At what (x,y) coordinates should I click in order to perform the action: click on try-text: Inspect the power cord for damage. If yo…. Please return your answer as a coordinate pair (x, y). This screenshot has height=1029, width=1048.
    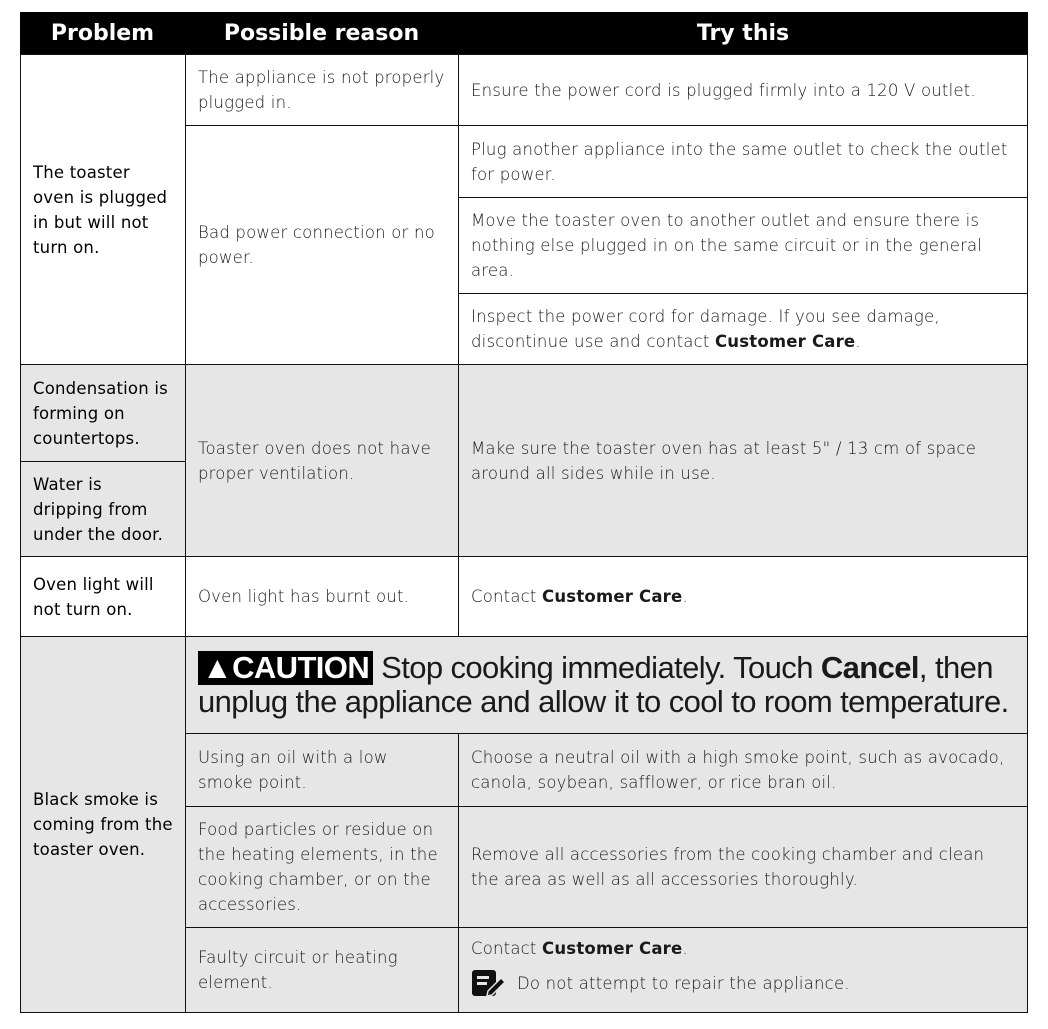
    Looking at the image, I should click on (705, 329).